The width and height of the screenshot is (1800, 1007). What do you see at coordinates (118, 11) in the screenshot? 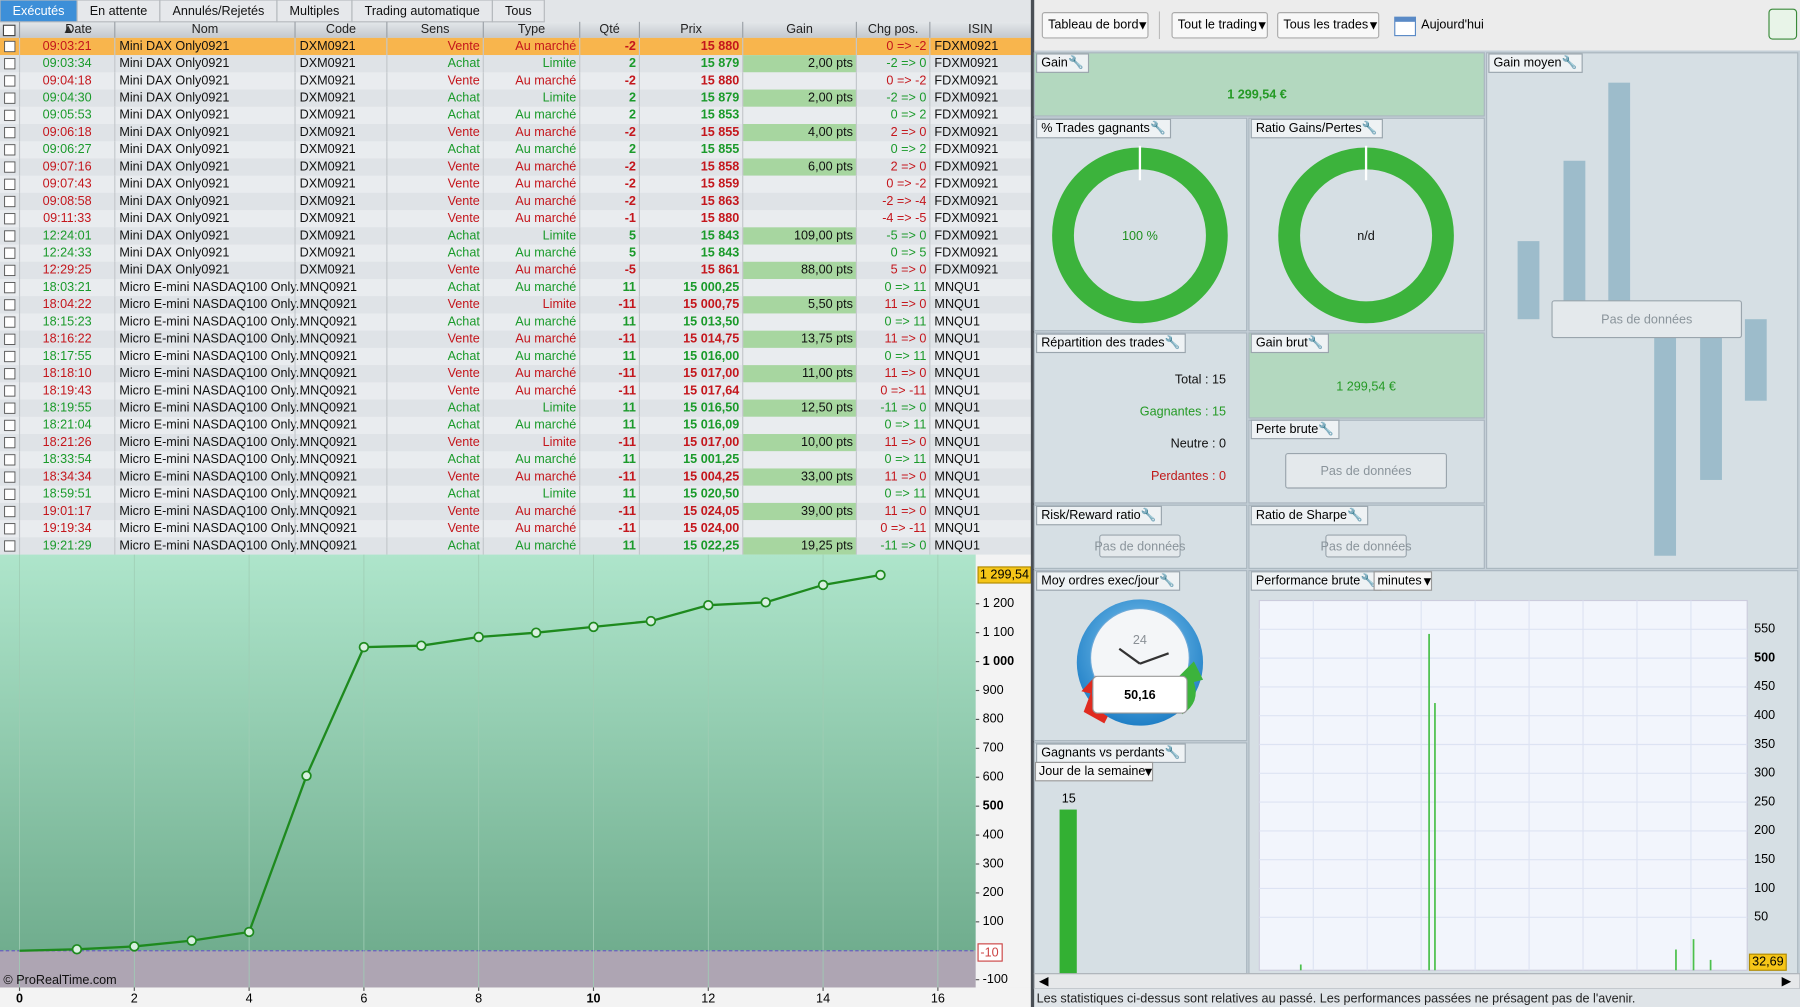
I see `tab-label: En attente` at bounding box center [118, 11].